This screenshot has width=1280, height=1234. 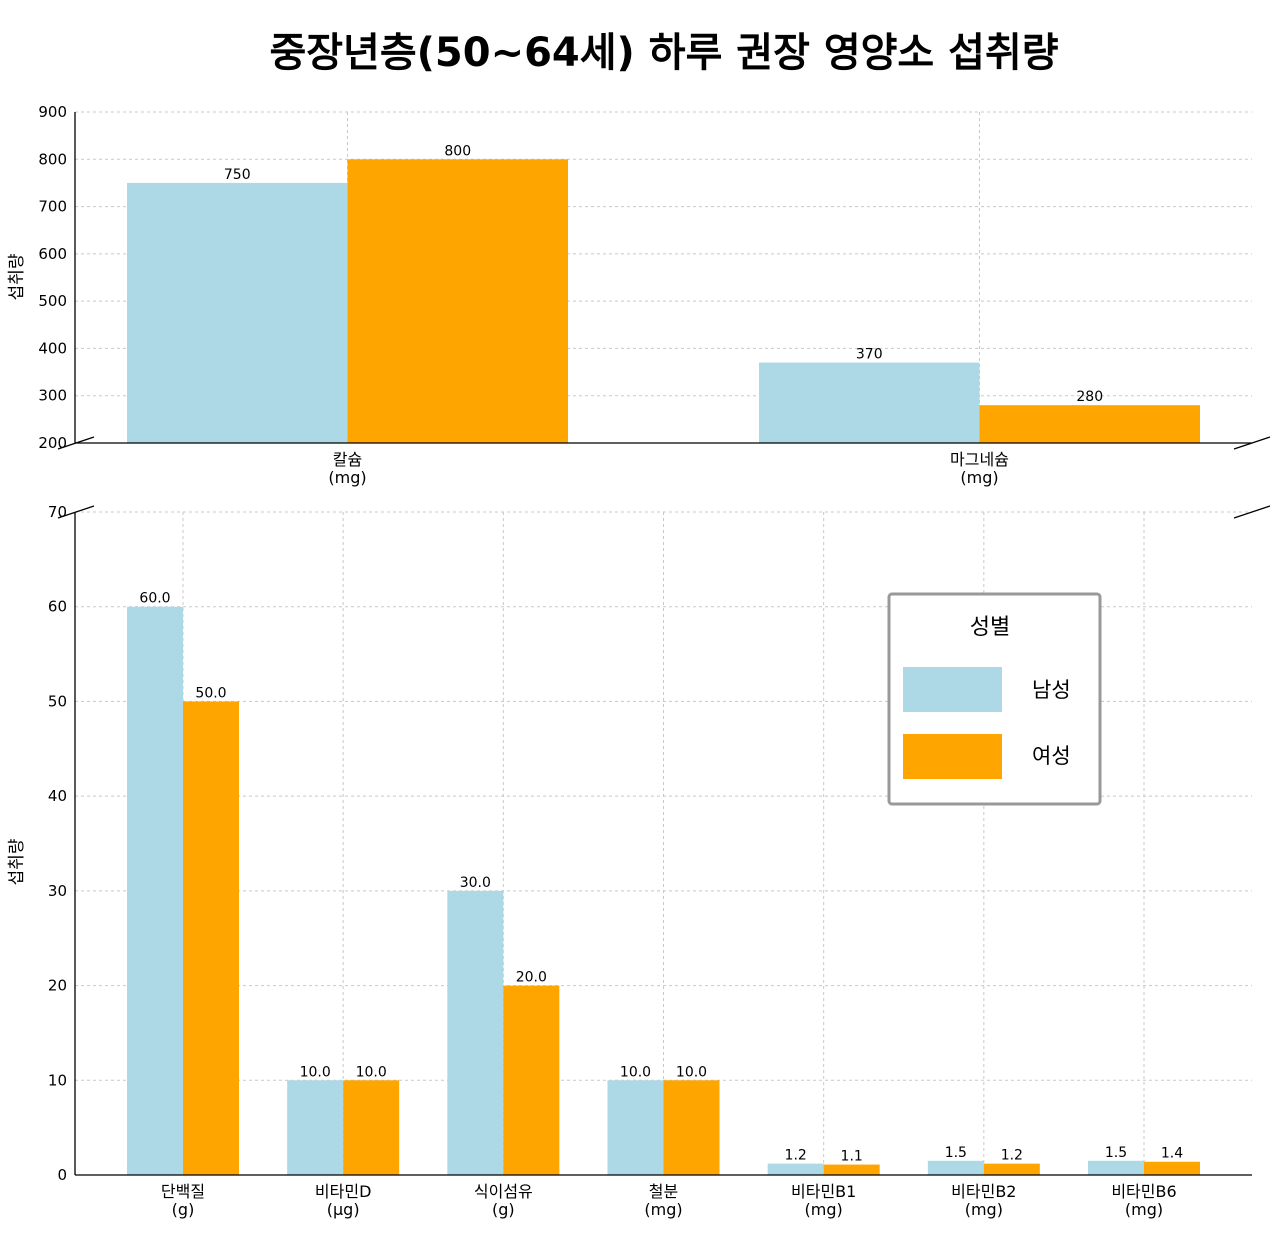 What do you see at coordinates (457, 151) in the screenshot?
I see `top-value-female-0: 800` at bounding box center [457, 151].